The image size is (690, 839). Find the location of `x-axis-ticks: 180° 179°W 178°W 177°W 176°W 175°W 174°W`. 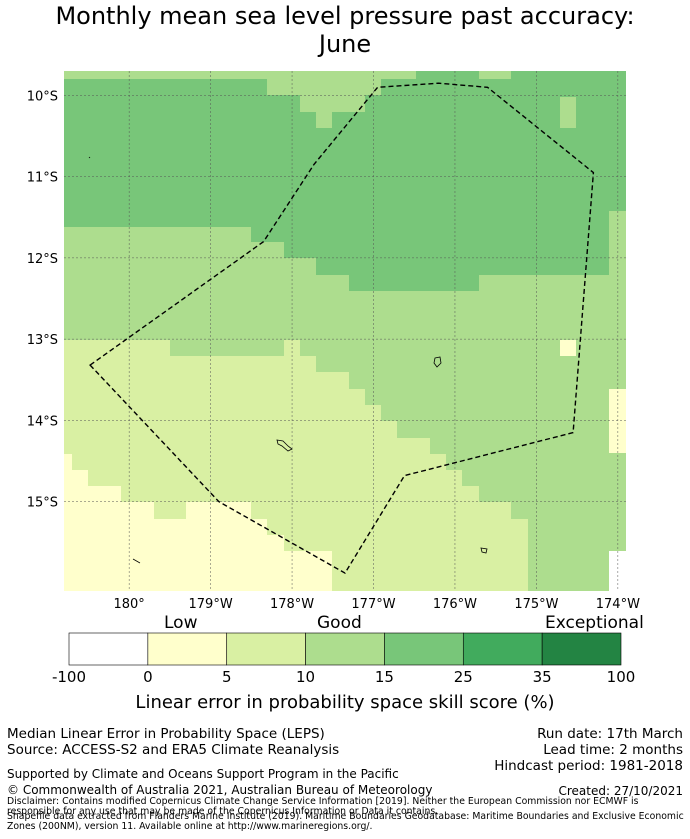

x-axis-ticks: 180° 179°W 178°W 177°W 176°W 175°W 174°W is located at coordinates (376, 604).